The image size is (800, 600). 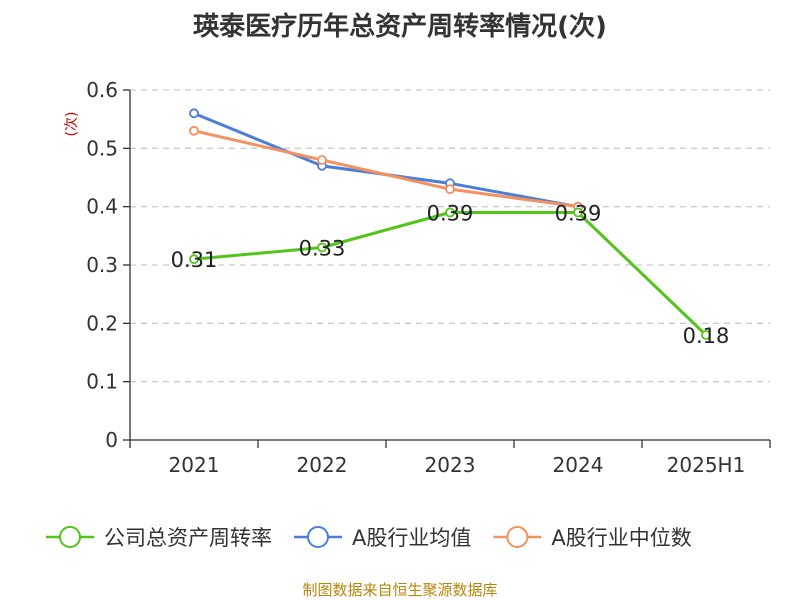 I want to click on y-tick-label: 0.2, so click(x=102, y=323).